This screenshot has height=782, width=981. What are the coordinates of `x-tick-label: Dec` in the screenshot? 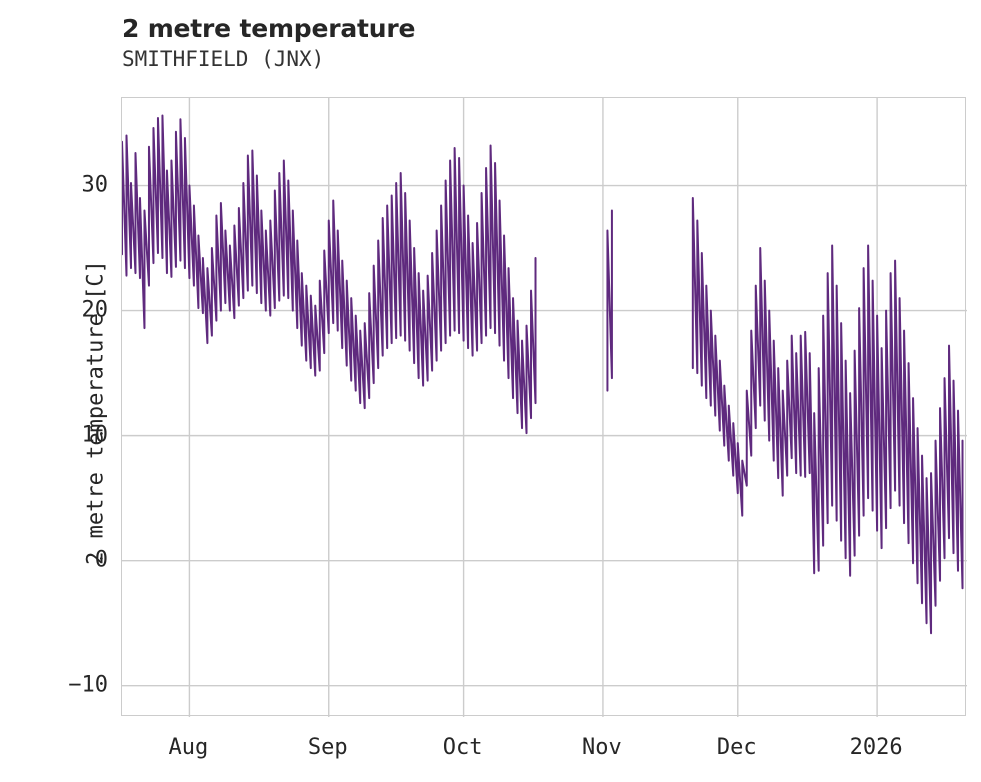 It's located at (736, 747).